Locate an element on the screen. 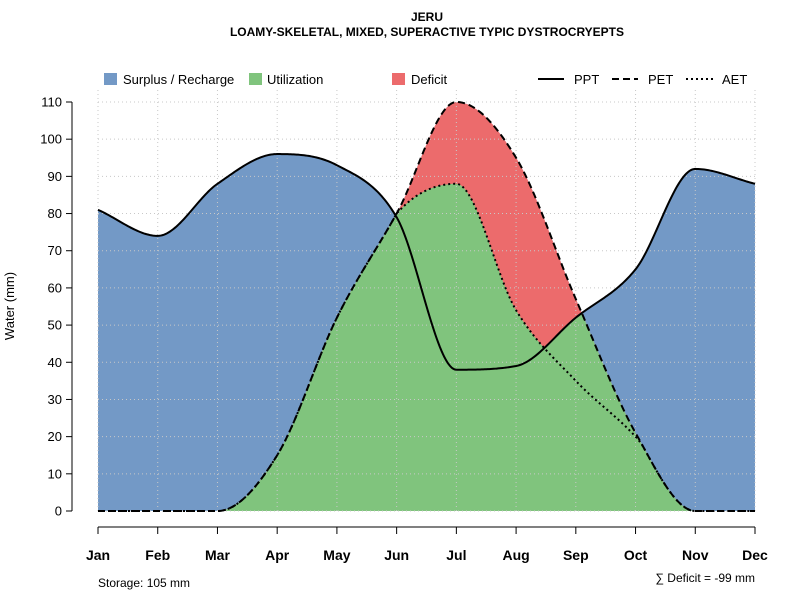 Image resolution: width=800 pixels, height=600 pixels. x-tick-label-sep: Sep is located at coordinates (576, 555).